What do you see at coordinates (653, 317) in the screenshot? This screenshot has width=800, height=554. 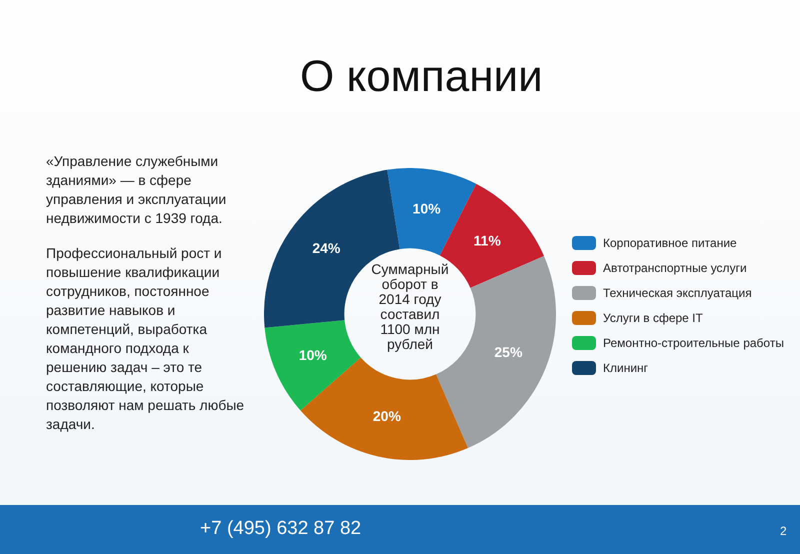 I see `legend-label: Услуги в сфере IT` at bounding box center [653, 317].